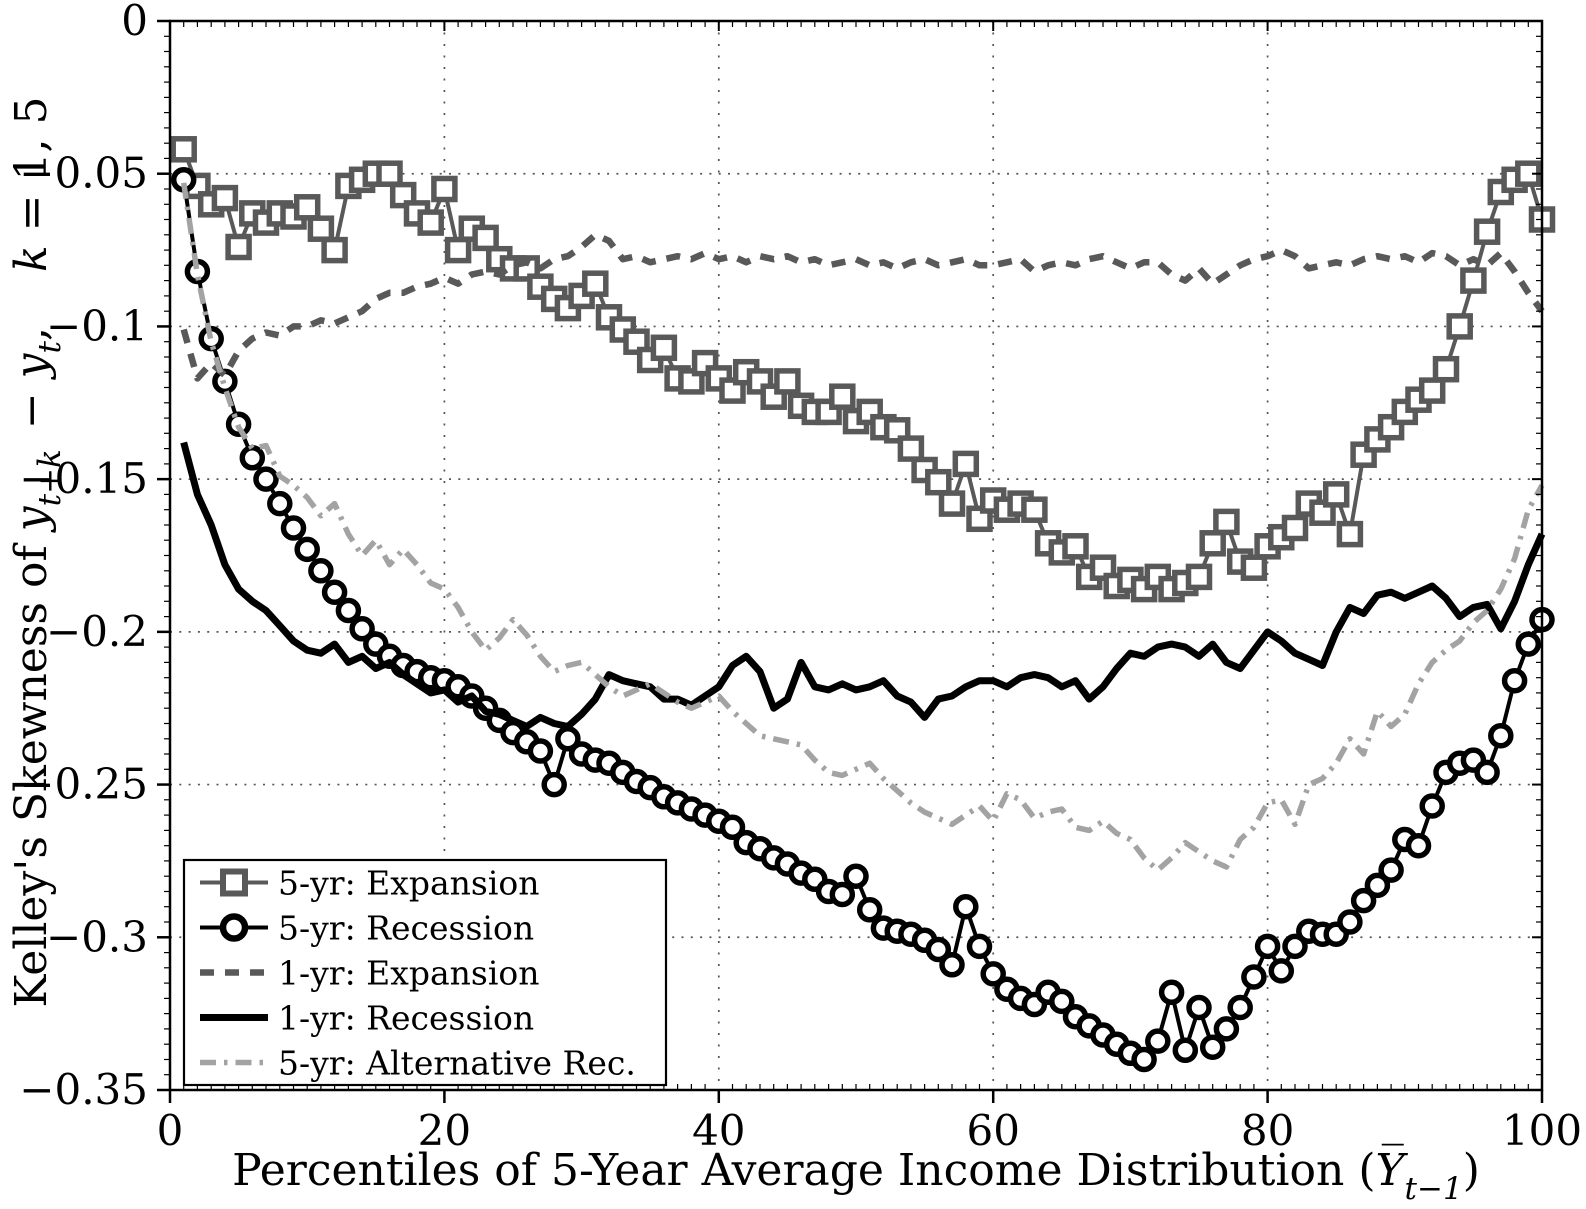 The height and width of the screenshot is (1209, 1586). I want to click on legend-label-5-yr-recession: 5-yr: Recession, so click(406, 928).